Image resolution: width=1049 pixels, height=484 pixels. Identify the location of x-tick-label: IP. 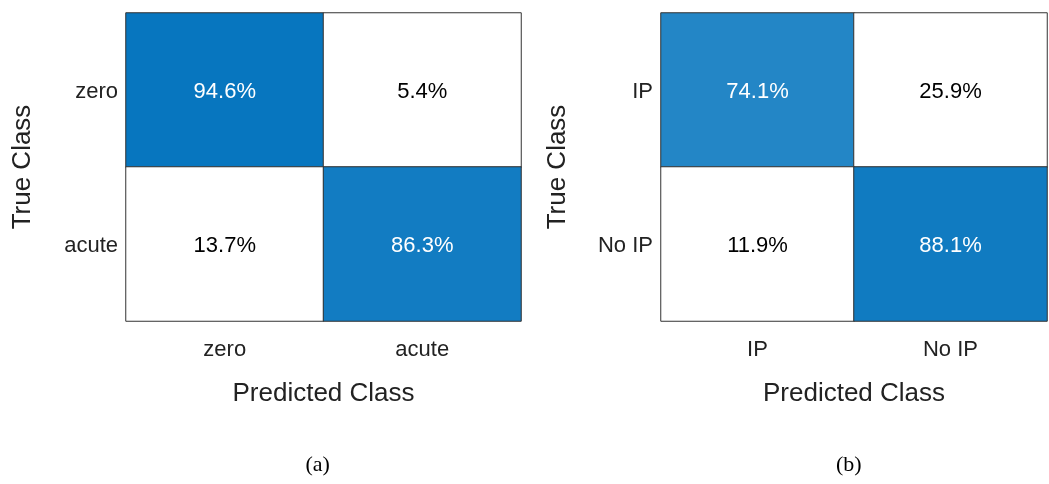
(757, 348).